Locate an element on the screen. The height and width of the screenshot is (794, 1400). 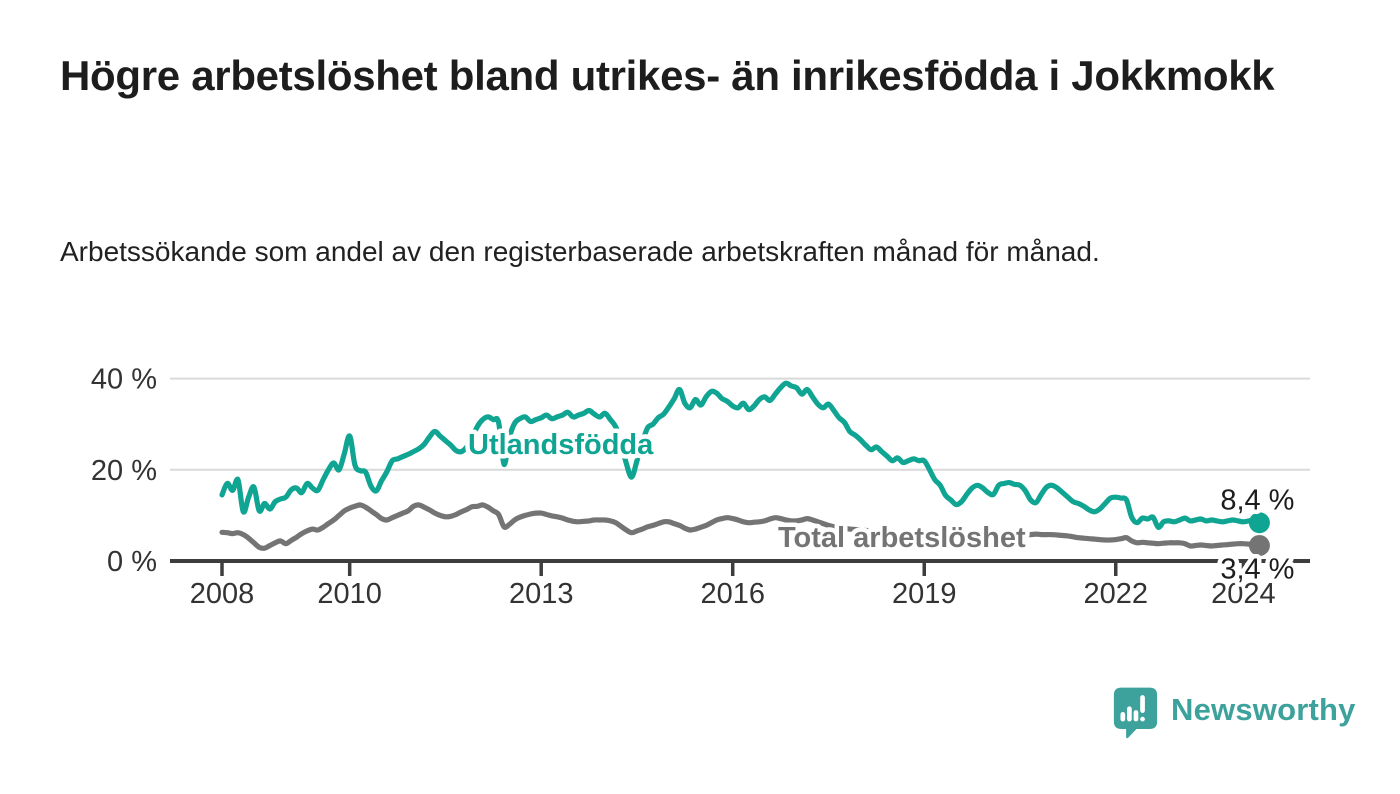
y-tick-label-40pct: 40 % is located at coordinates (124, 380).